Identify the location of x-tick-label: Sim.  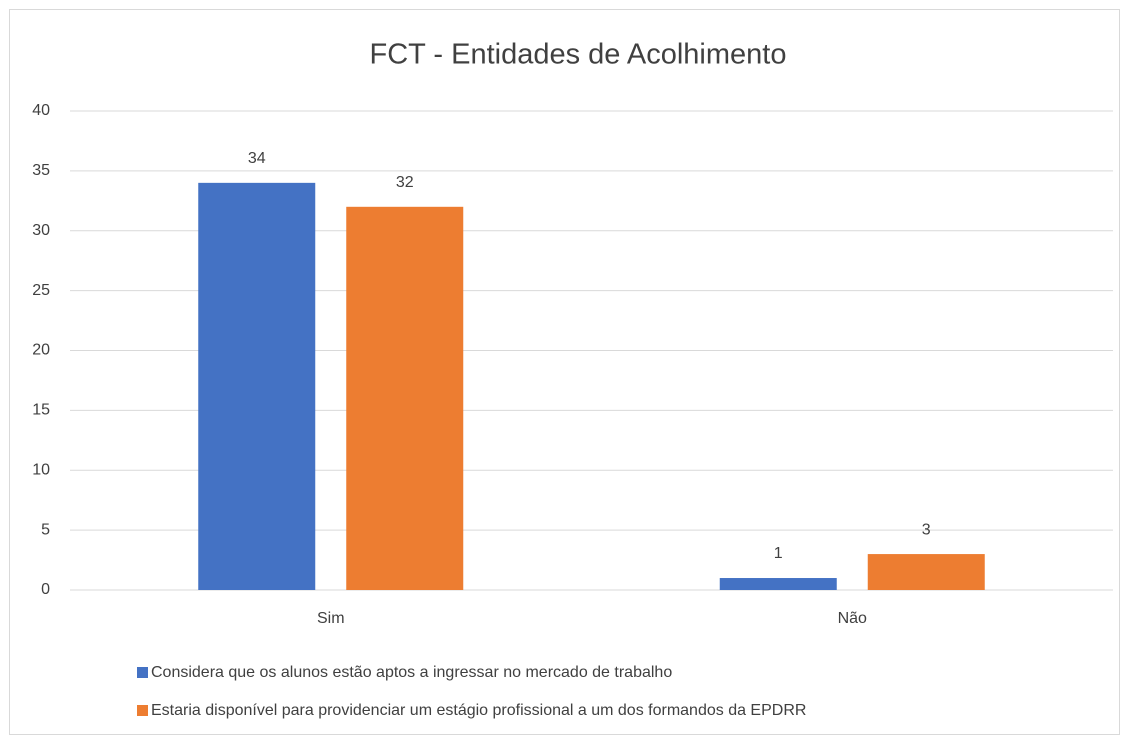
(331, 618).